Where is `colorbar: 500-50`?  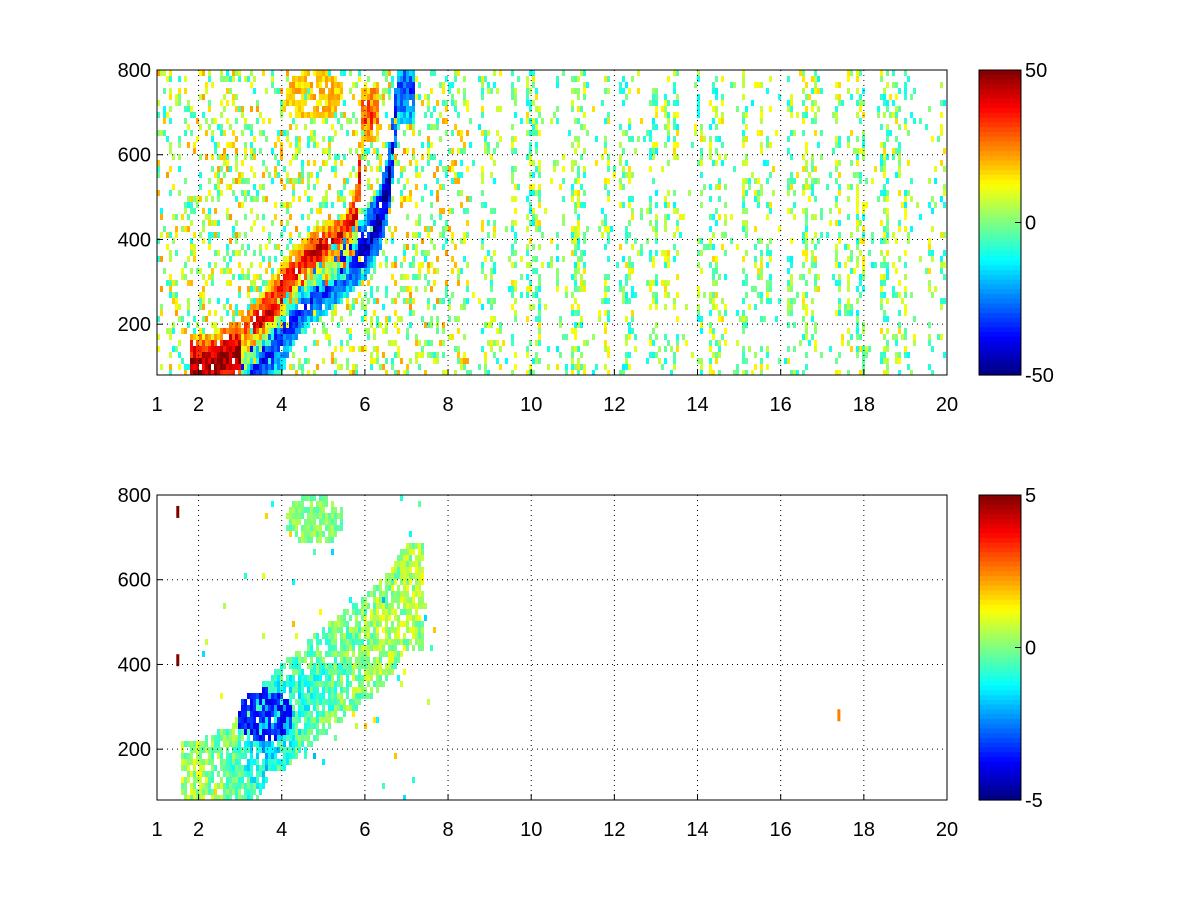
colorbar: 500-50 is located at coordinates (1016, 223).